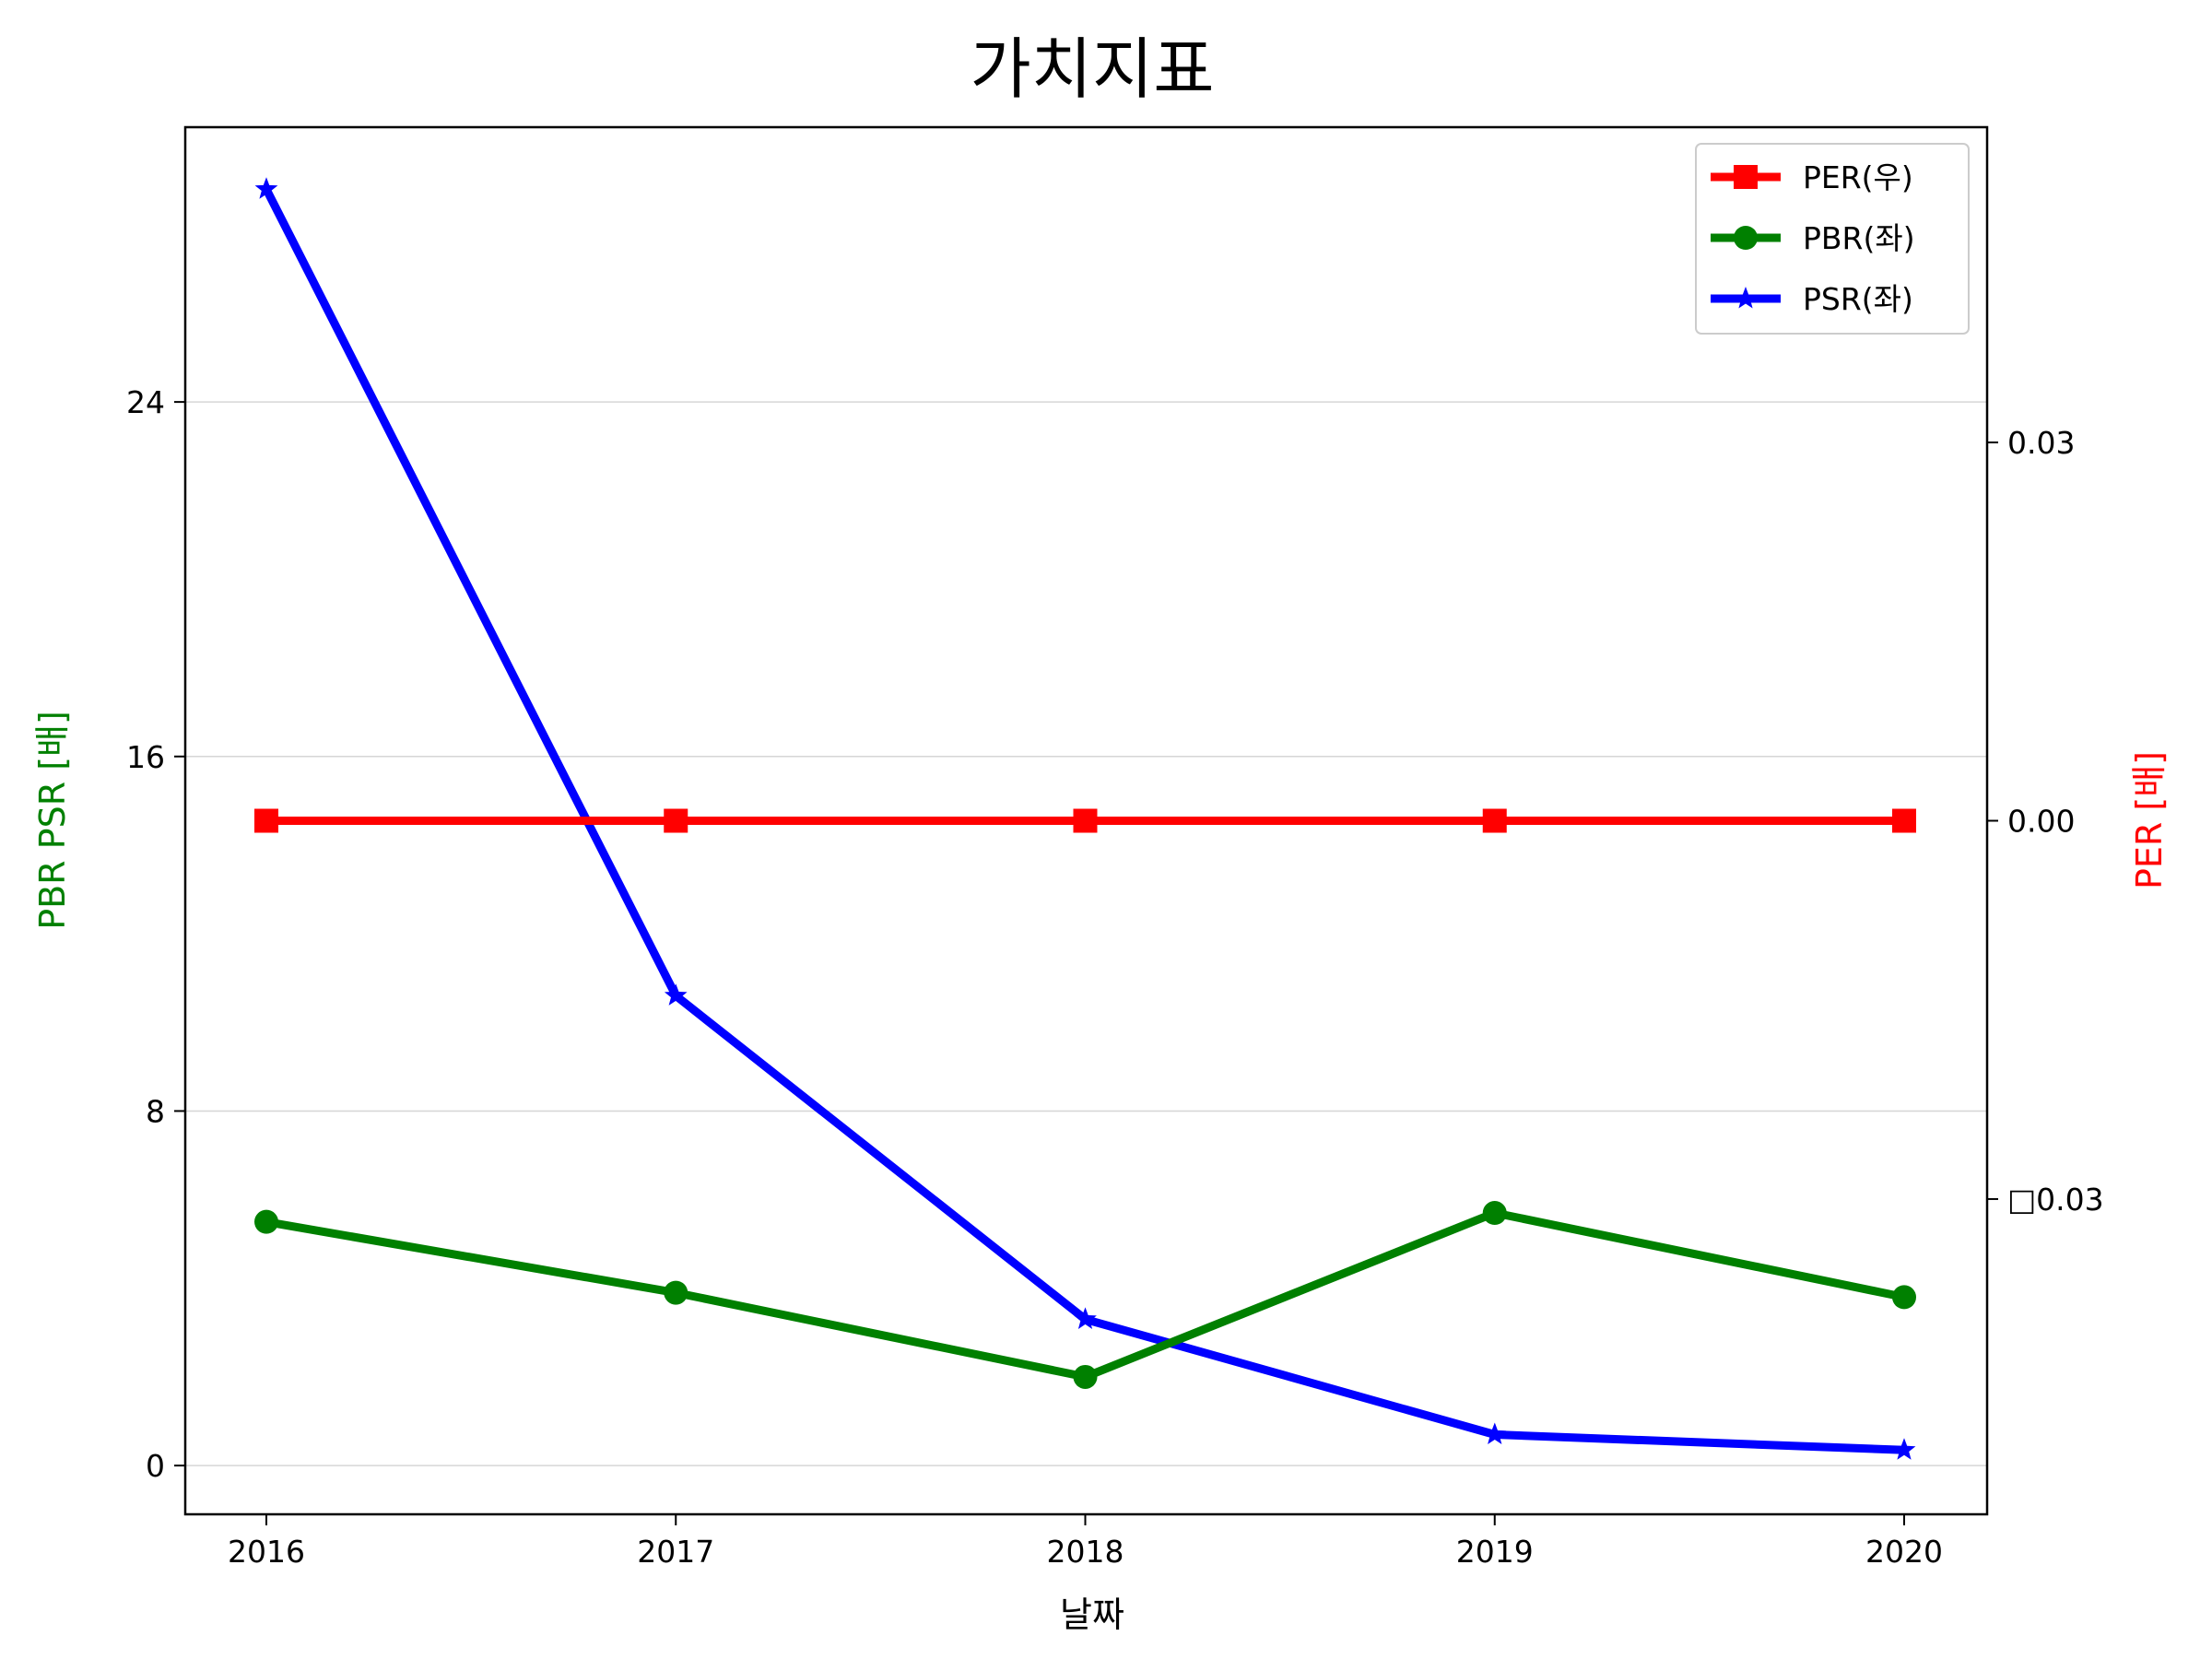 This screenshot has width=2212, height=1659. What do you see at coordinates (2149, 820) in the screenshot?
I see `y-axis-right-label: PER [배]` at bounding box center [2149, 820].